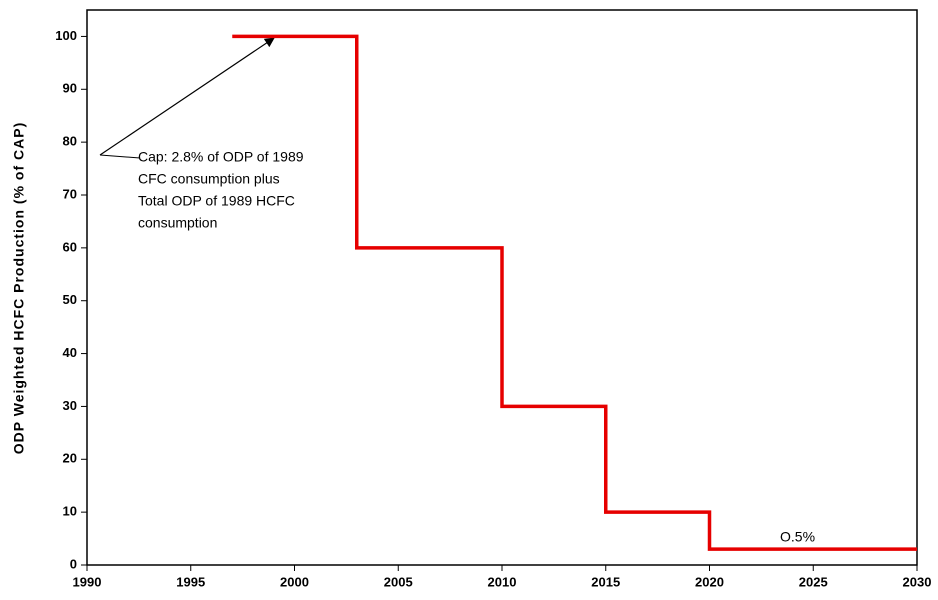  Describe the element at coordinates (216, 201) in the screenshot. I see `annotation-text: Total ODP of 1989 HCFC` at that location.